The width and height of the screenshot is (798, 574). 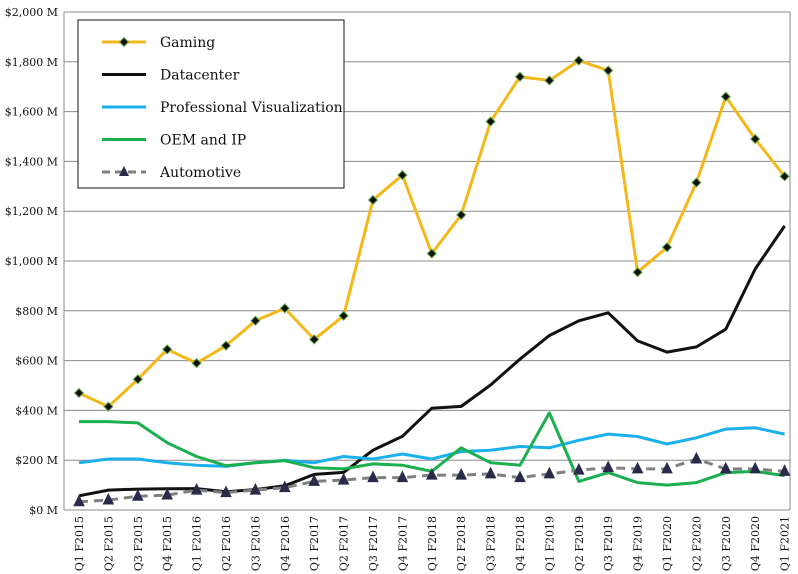 I want to click on legend-item: Automotive, so click(x=171, y=173).